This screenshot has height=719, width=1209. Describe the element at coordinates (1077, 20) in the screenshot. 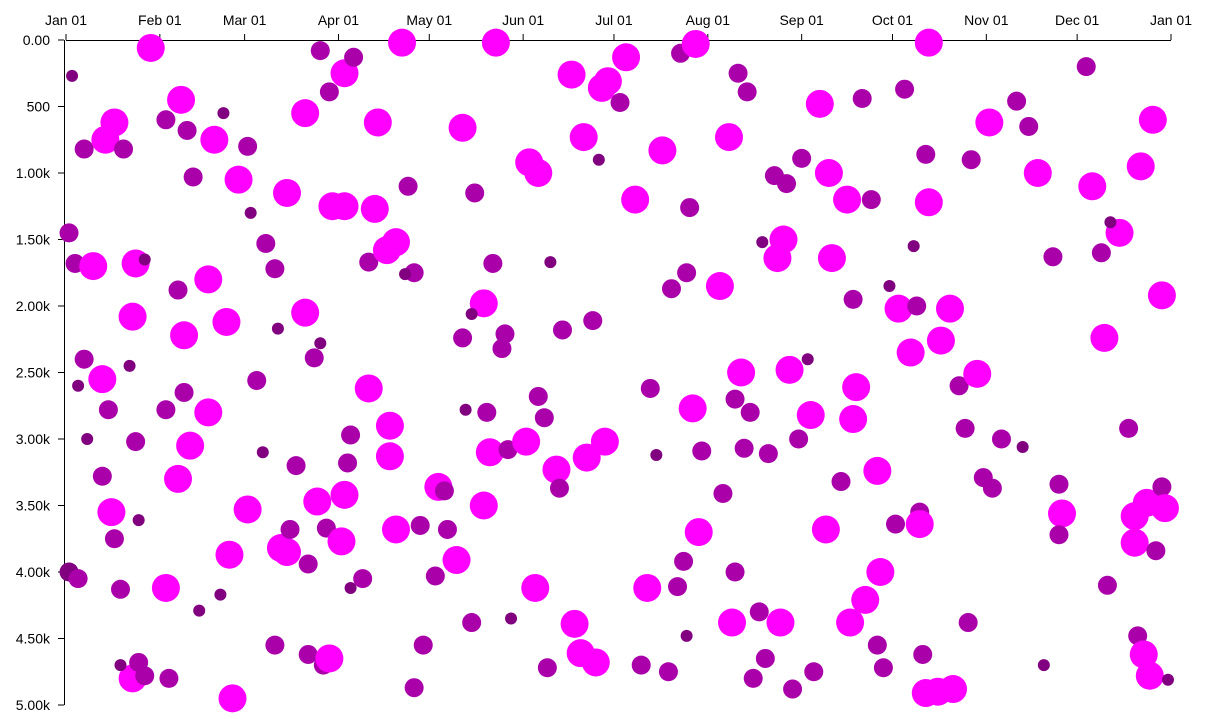

I see `x-tick-label: Dec 01` at that location.